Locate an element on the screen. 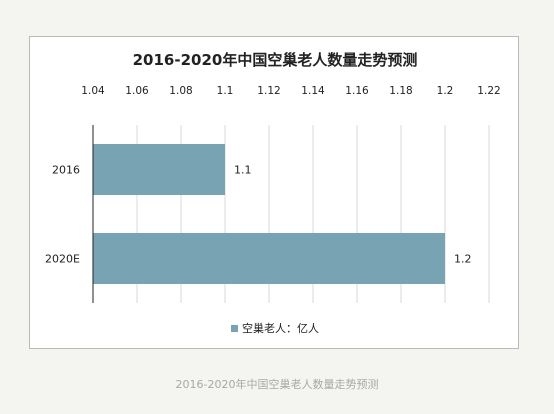 This screenshot has height=414, width=554. chart-title: 2016-2020年中国空巢老人数量走势预测 is located at coordinates (275, 60).